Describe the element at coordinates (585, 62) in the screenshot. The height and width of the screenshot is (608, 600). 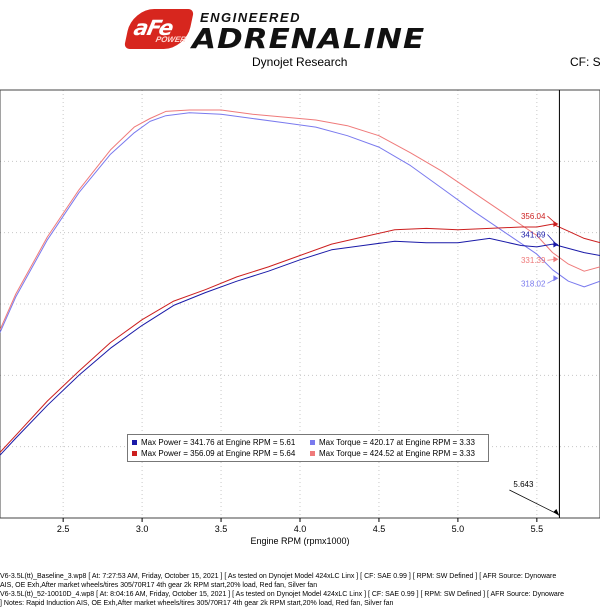
I see `correction-factor-label: CF: SA` at that location.